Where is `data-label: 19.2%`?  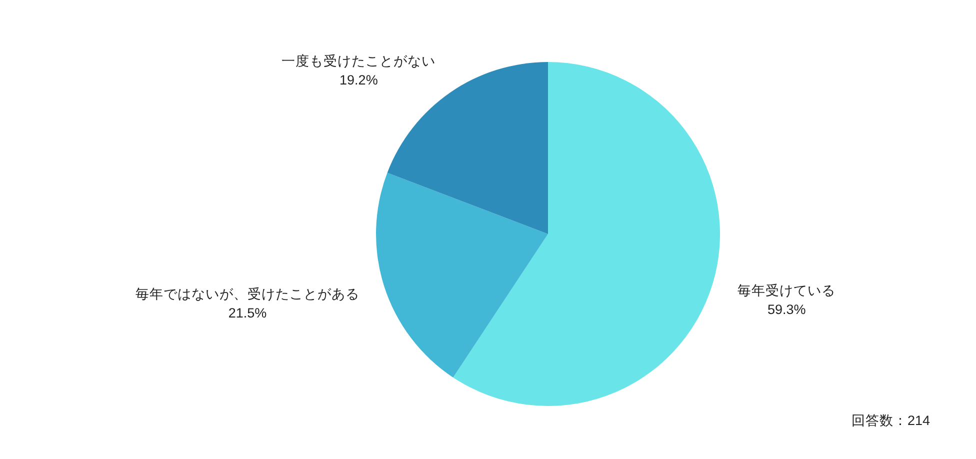 data-label: 19.2% is located at coordinates (359, 80).